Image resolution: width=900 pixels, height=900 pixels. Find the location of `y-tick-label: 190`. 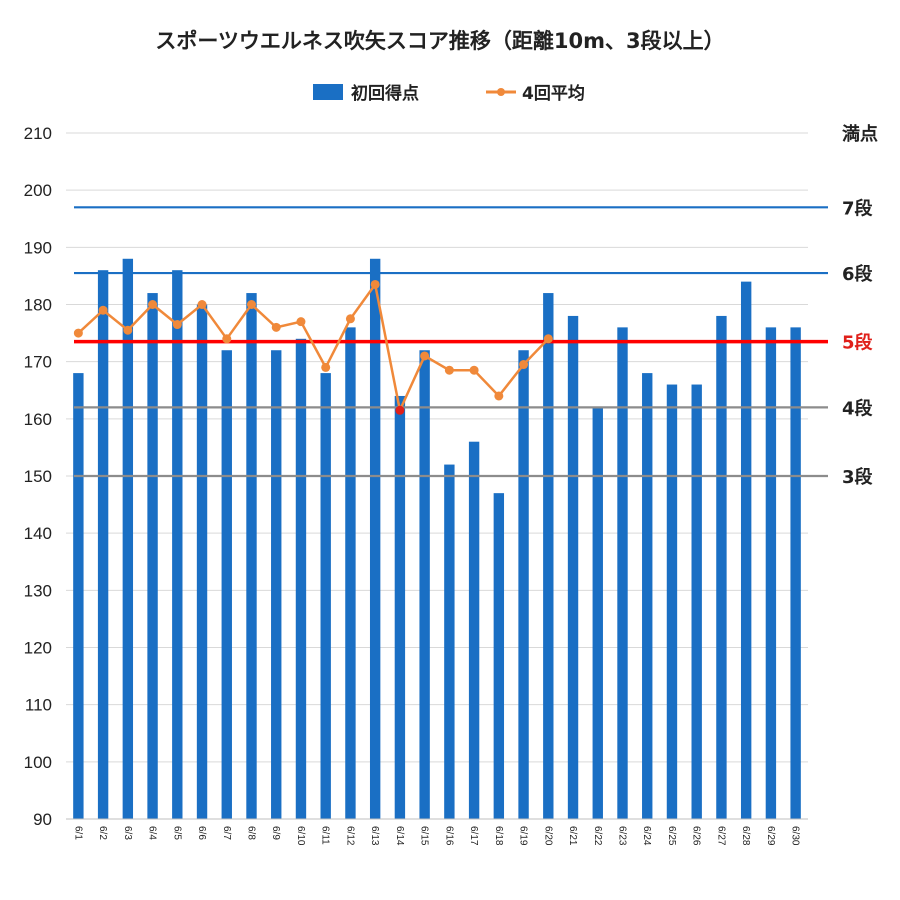

y-tick-label: 190 is located at coordinates (38, 247).